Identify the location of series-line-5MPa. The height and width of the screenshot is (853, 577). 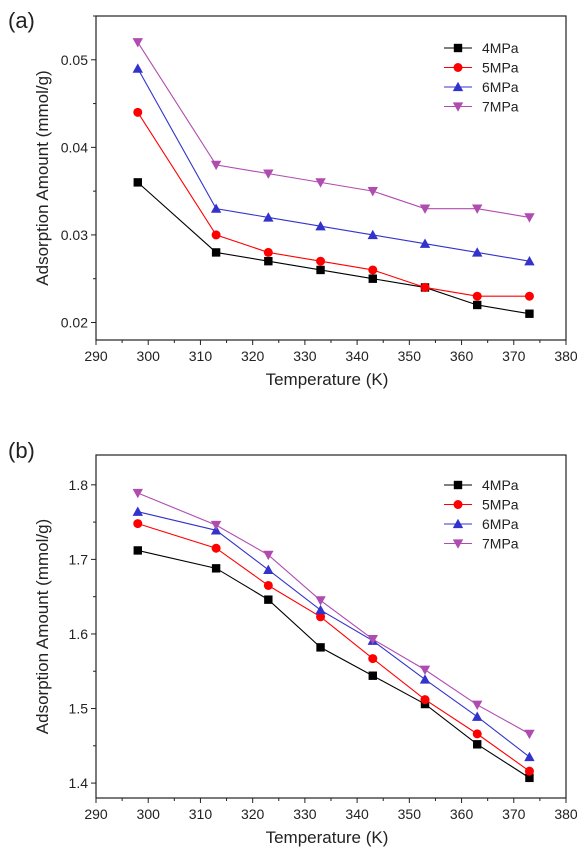
(333, 204).